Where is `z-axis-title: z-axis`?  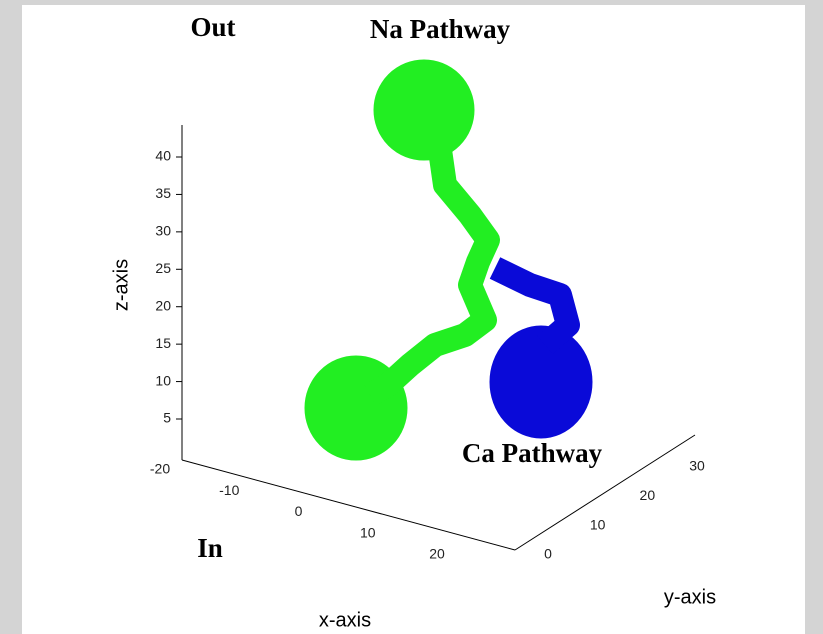
z-axis-title: z-axis is located at coordinates (121, 285).